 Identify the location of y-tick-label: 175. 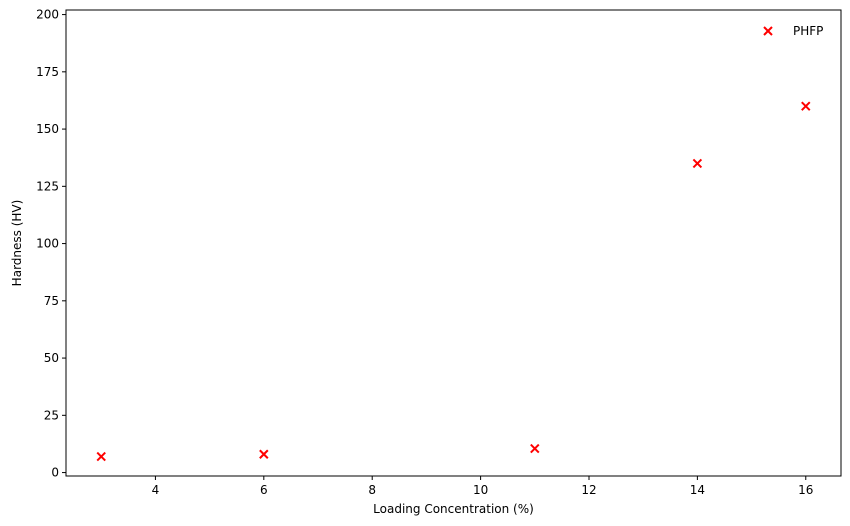
(47, 72).